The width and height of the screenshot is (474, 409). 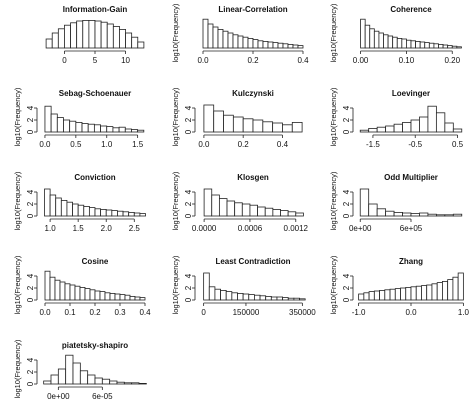 I want to click on x-tick-label: -1.0, so click(x=359, y=312).